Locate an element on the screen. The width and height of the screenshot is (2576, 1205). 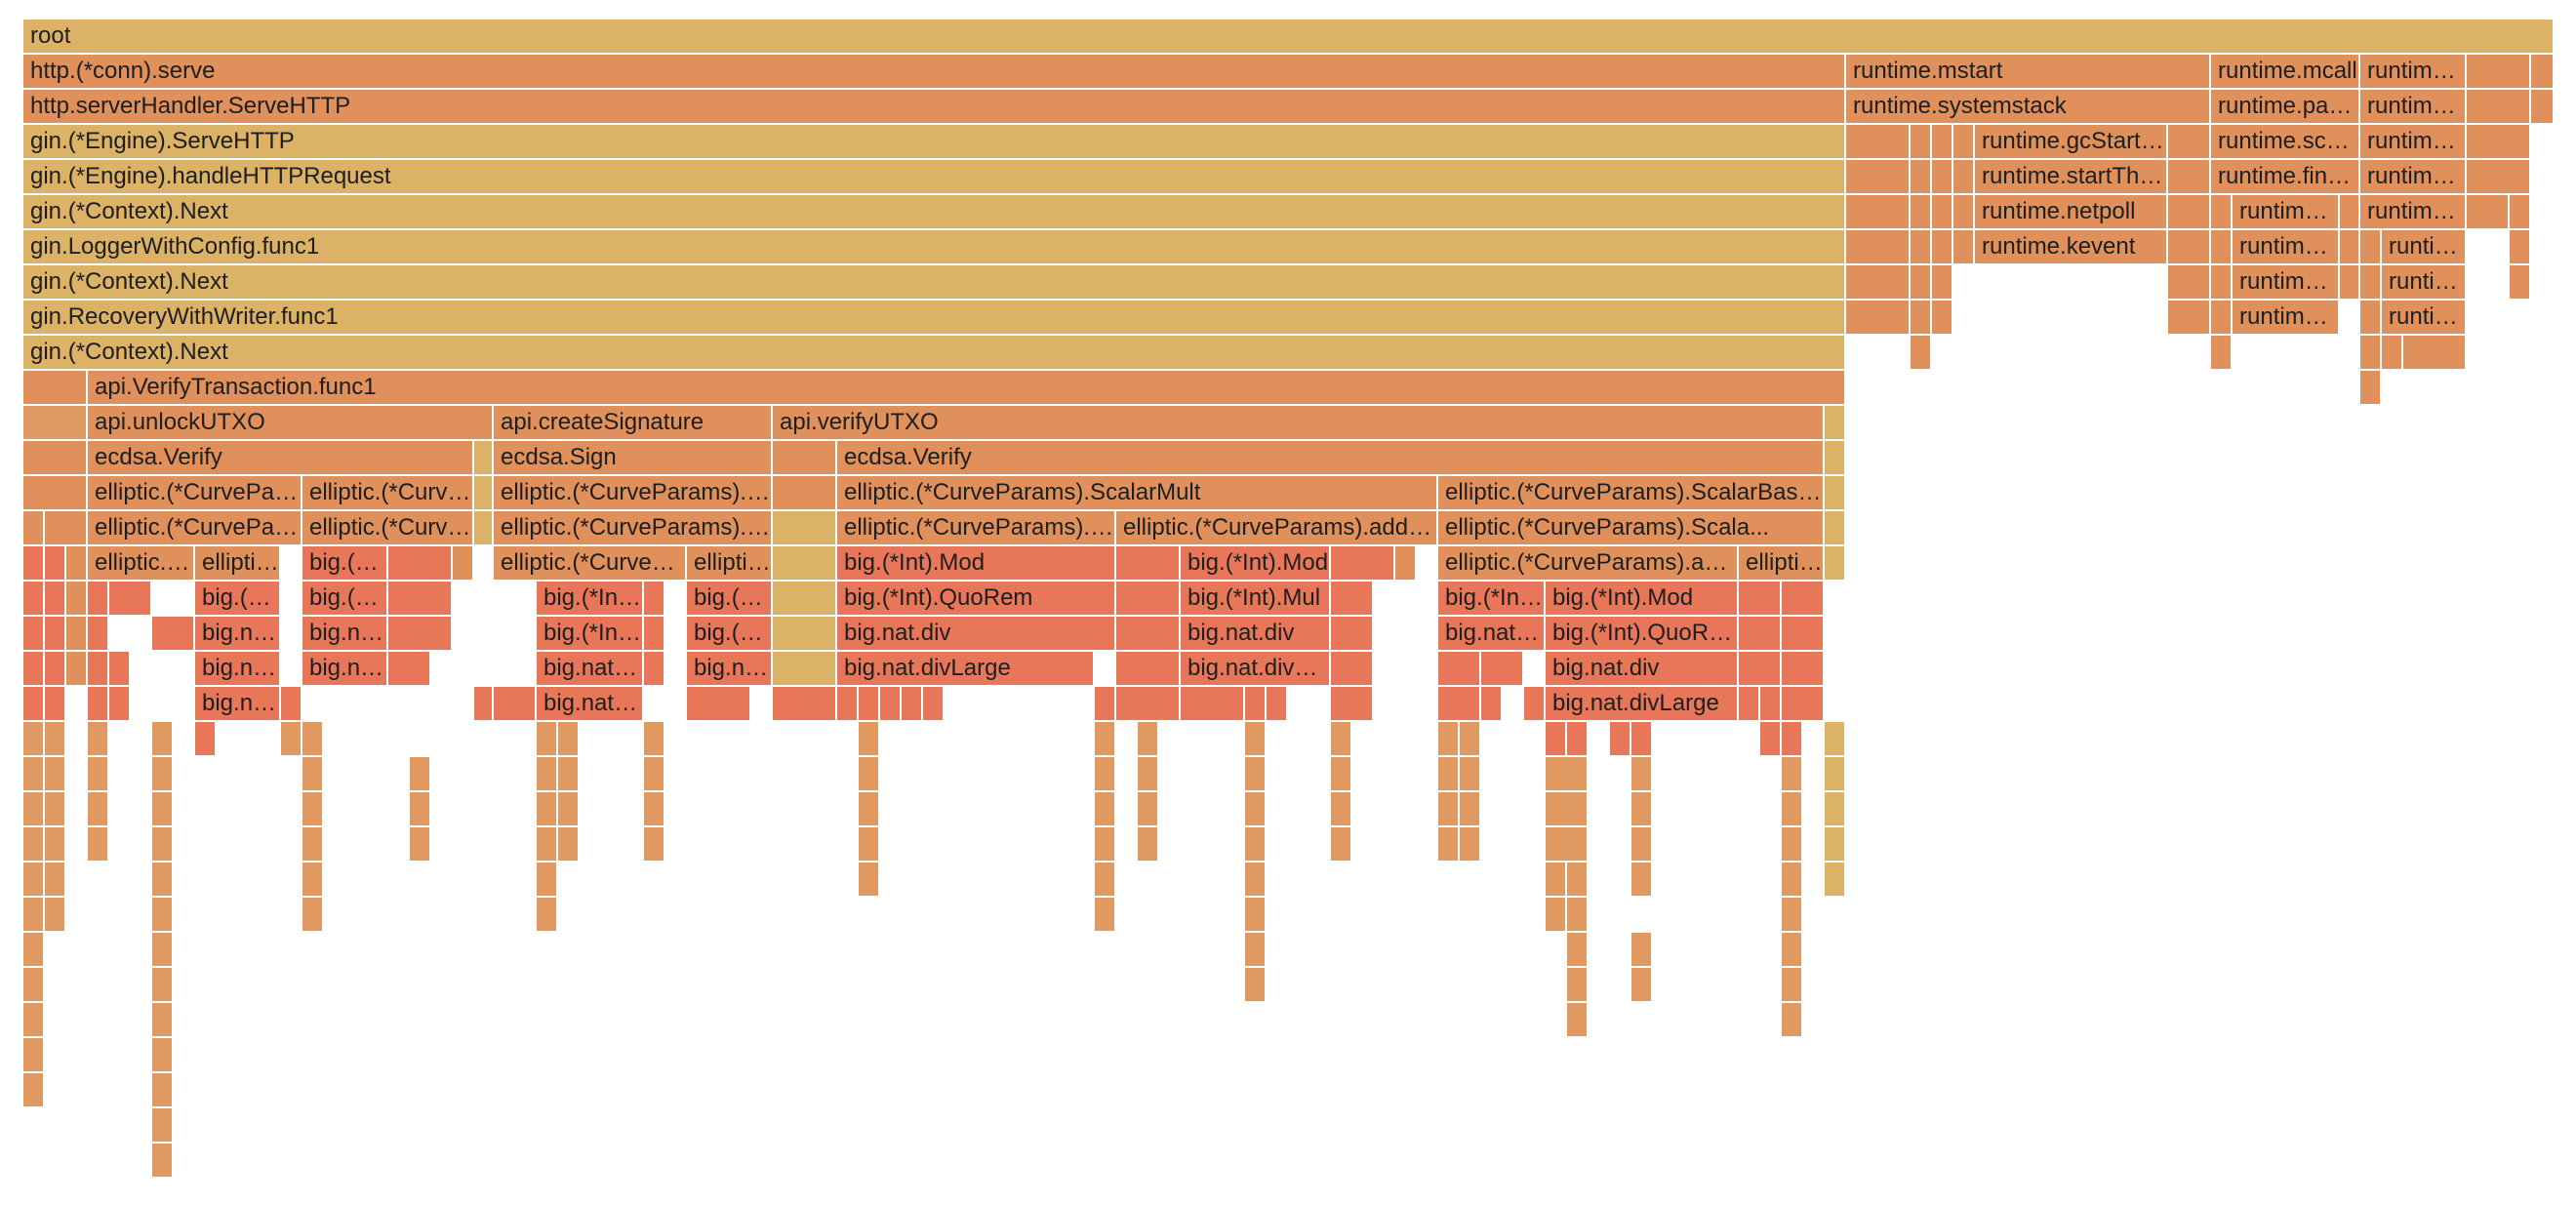
frame-runtime-main: runtime.main is located at coordinates (2413, 107).